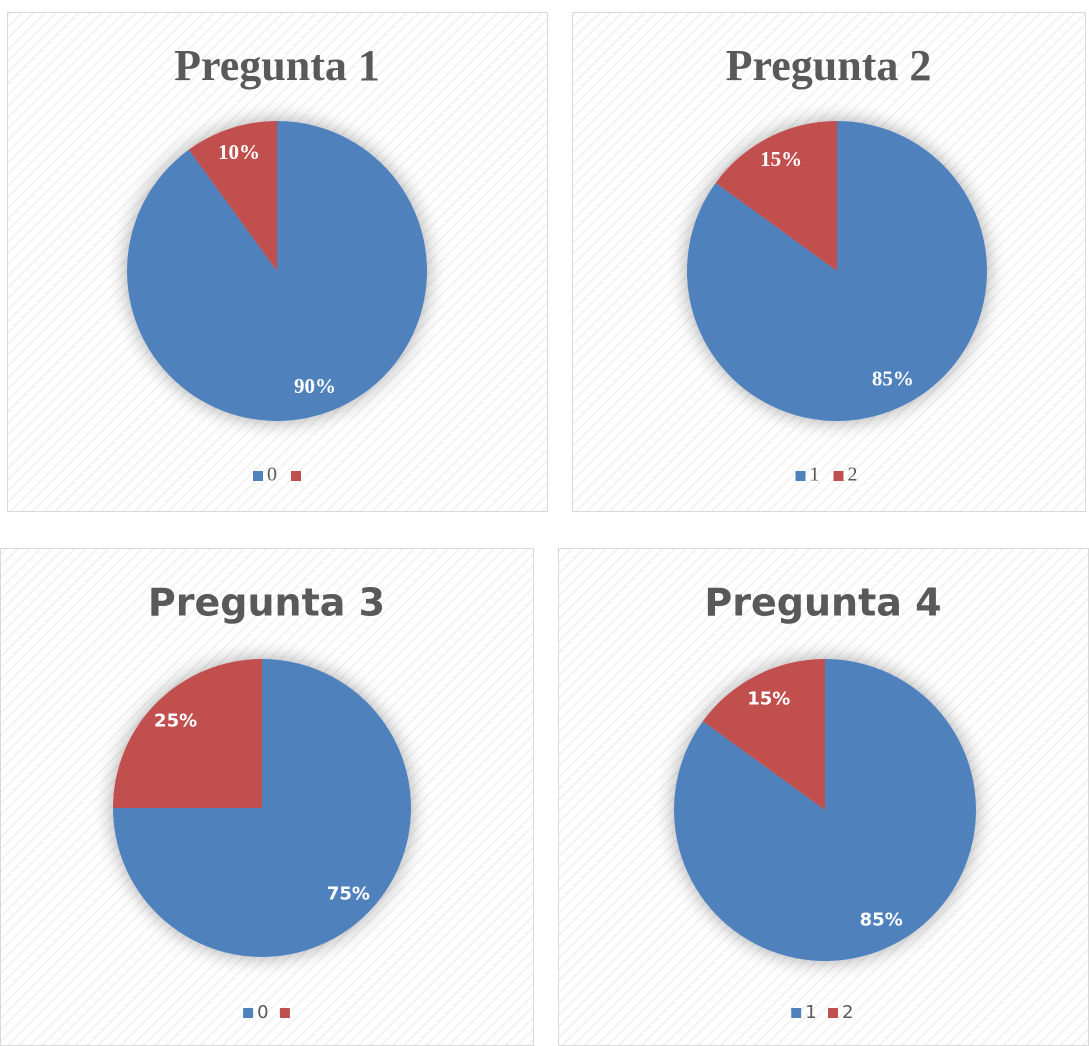 This screenshot has width=1089, height=1046. Describe the element at coordinates (822, 603) in the screenshot. I see `chart-title: Pregunta 4` at that location.